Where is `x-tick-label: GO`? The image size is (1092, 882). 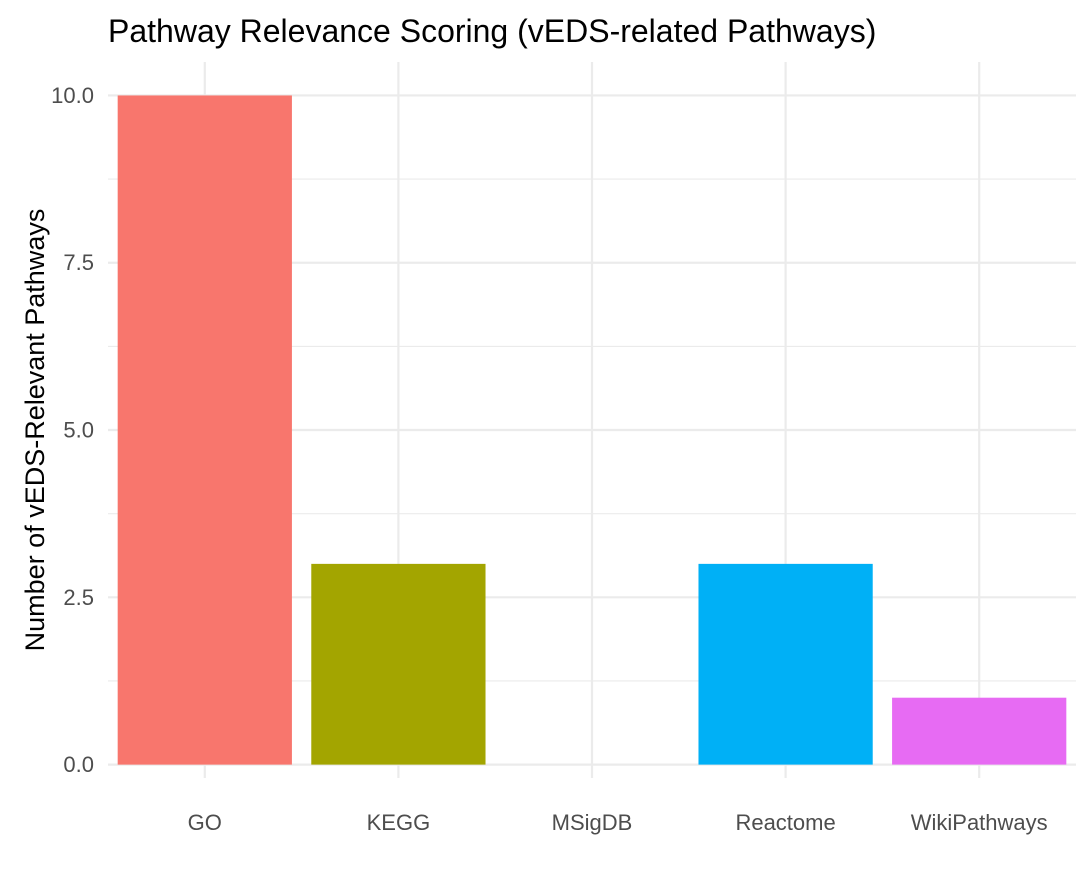 x-tick-label: GO is located at coordinates (205, 822).